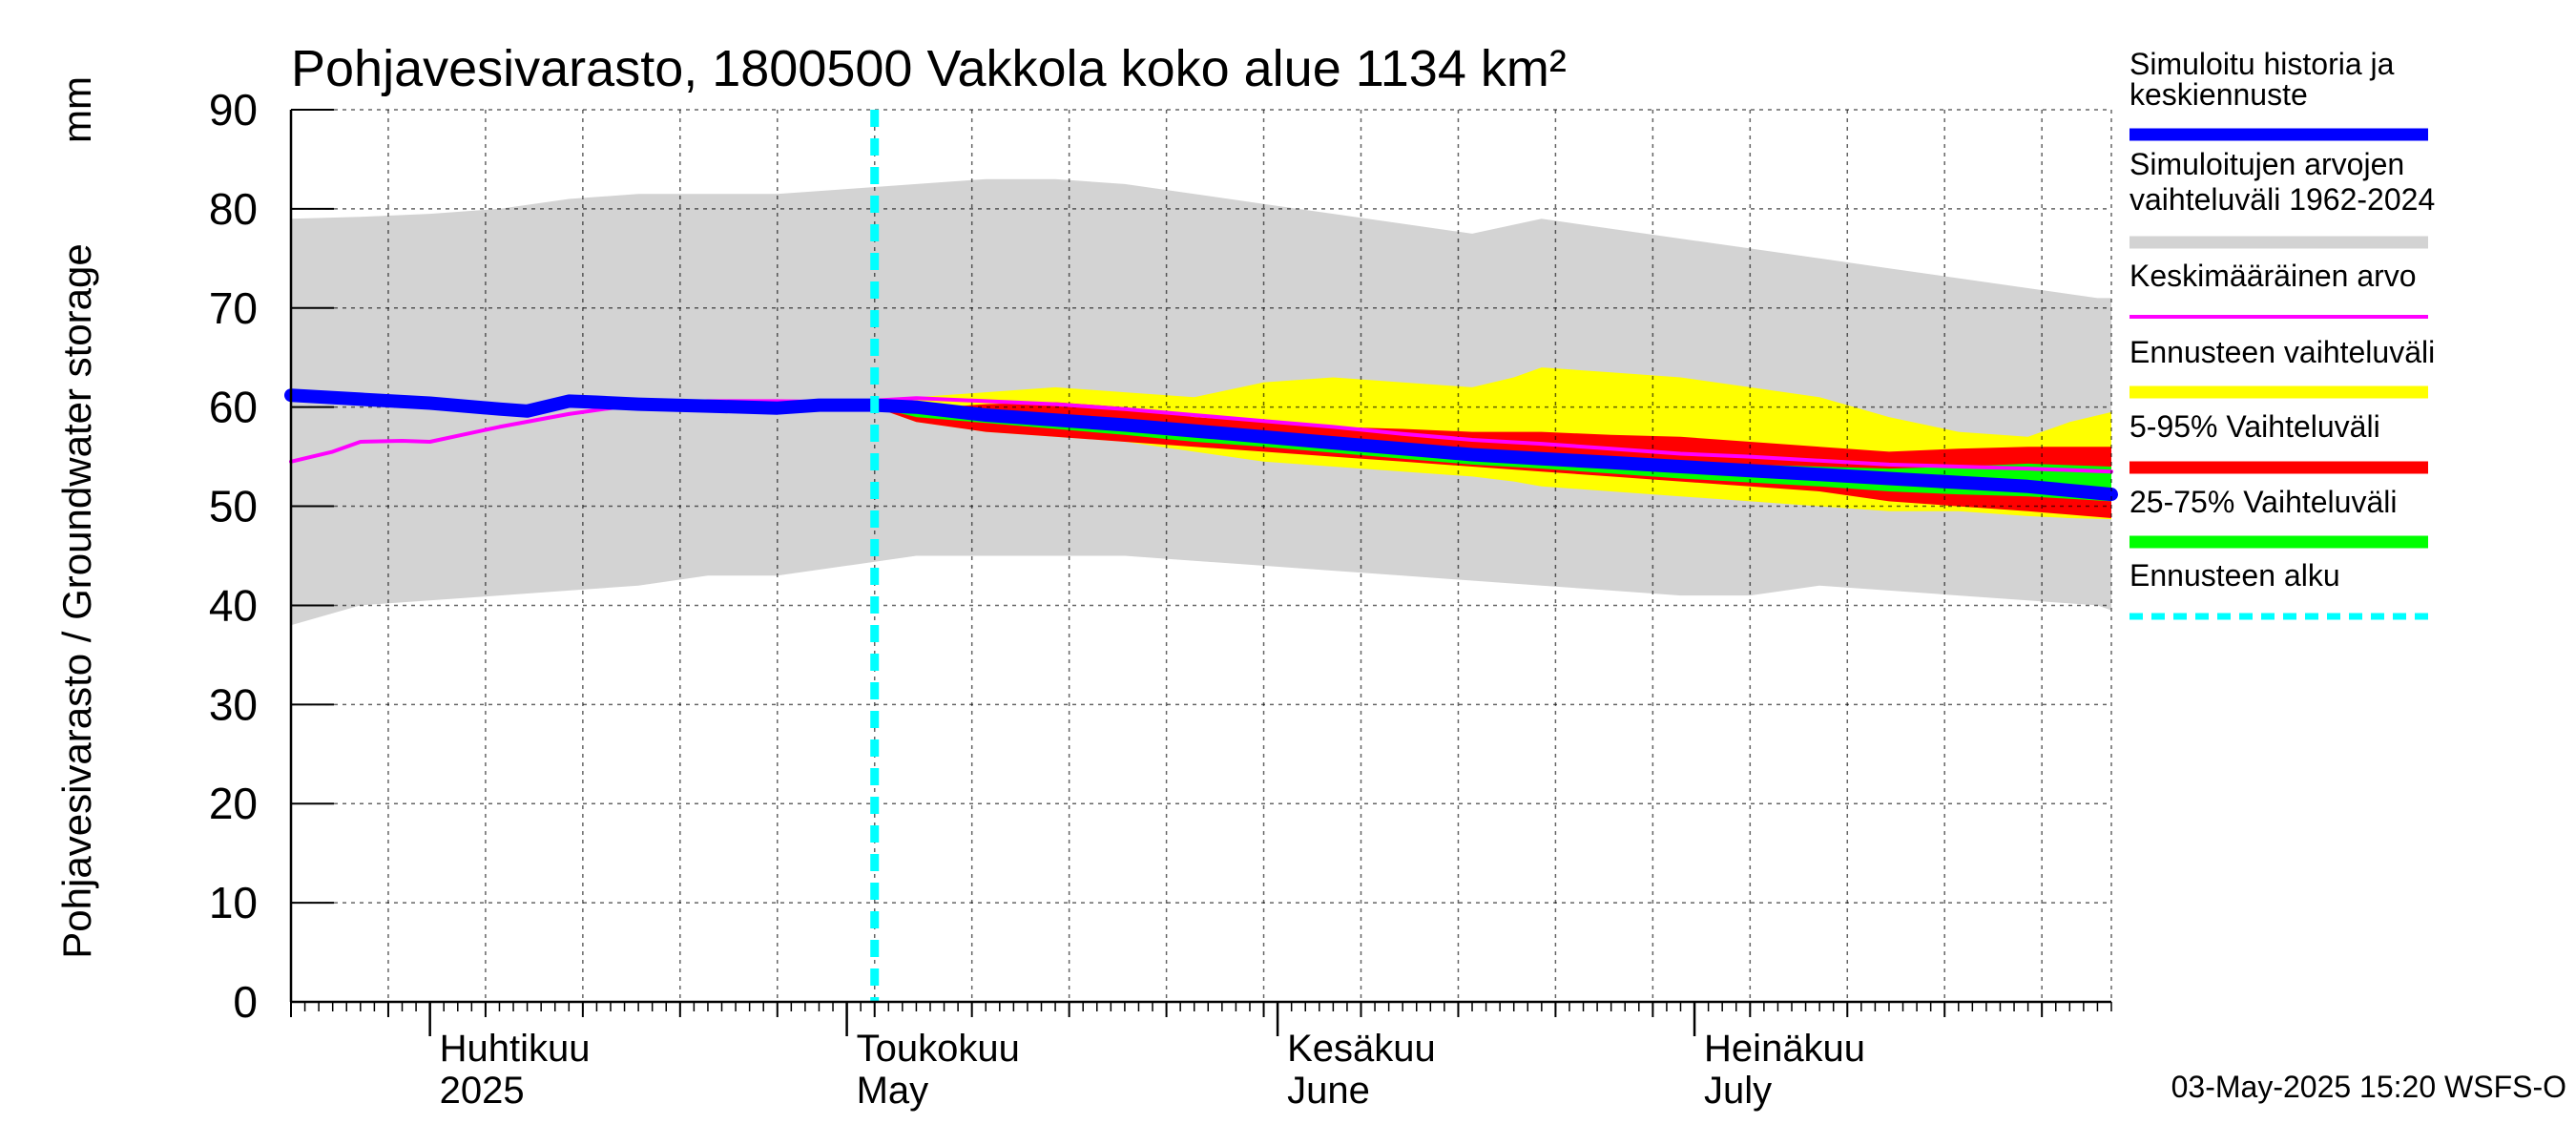  I want to click on legend-label: vaihteluväli 1962-2024, so click(2282, 199).